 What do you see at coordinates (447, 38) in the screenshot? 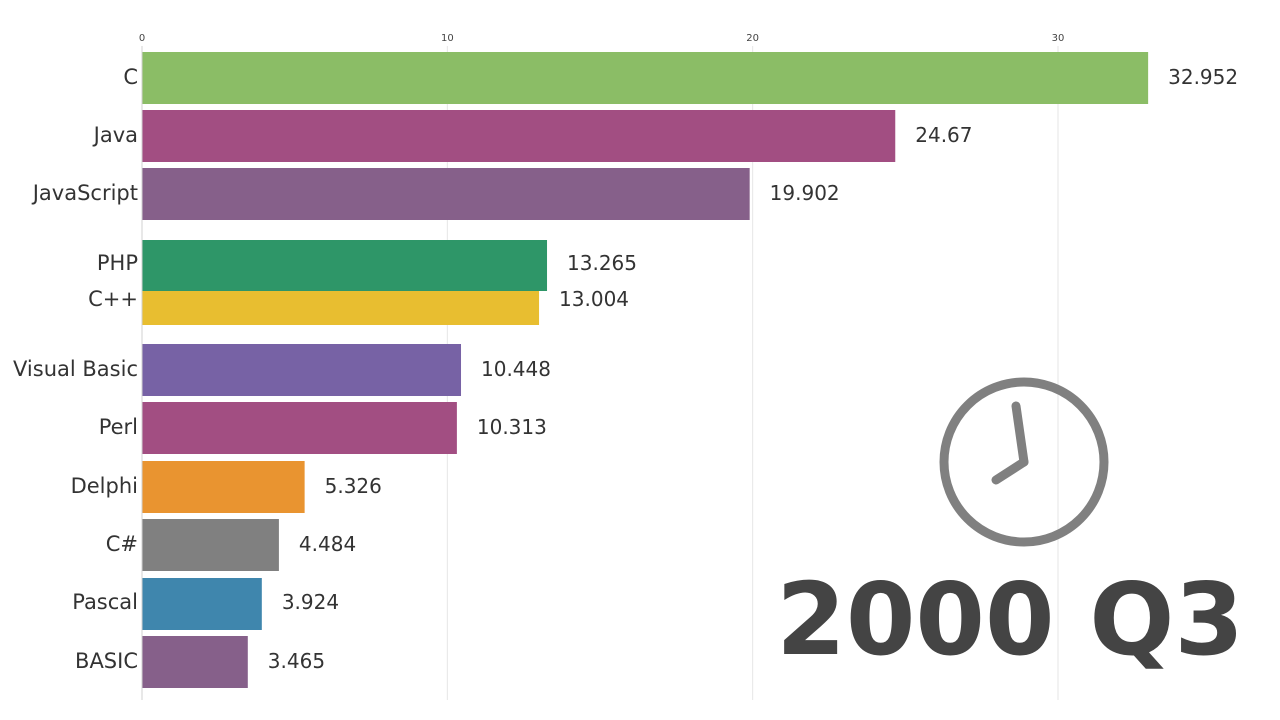
I see `x-tick-label: 10` at bounding box center [447, 38].